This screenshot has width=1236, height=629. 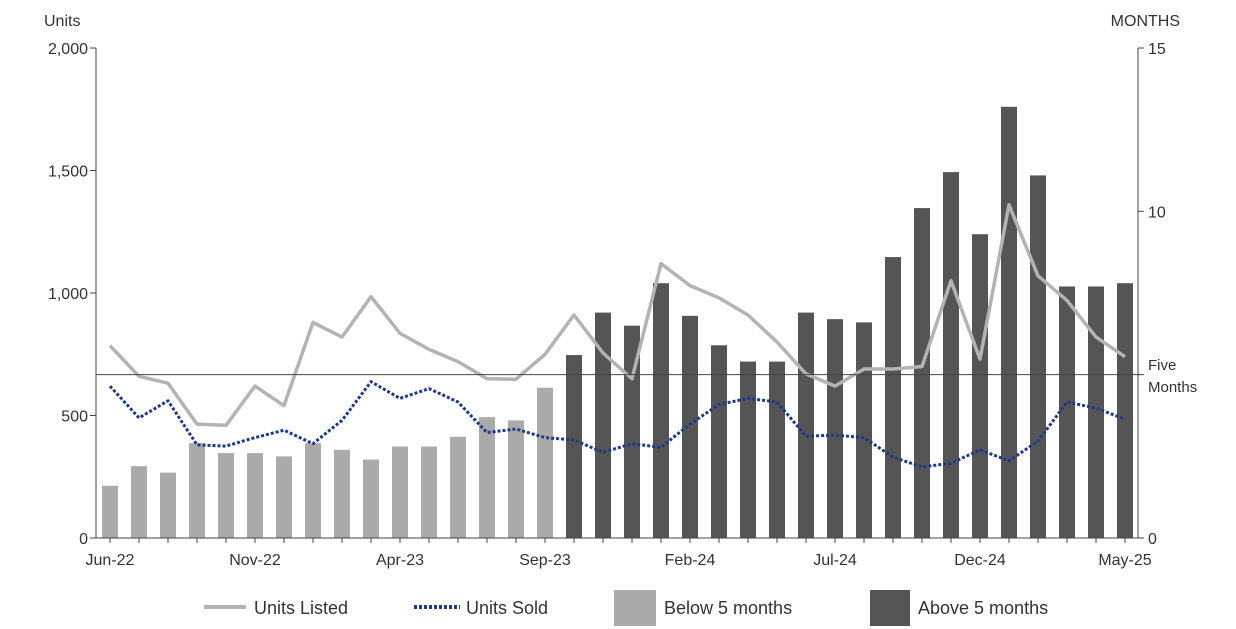 I want to click on x-tick-label: Nov-22, so click(x=255, y=560).